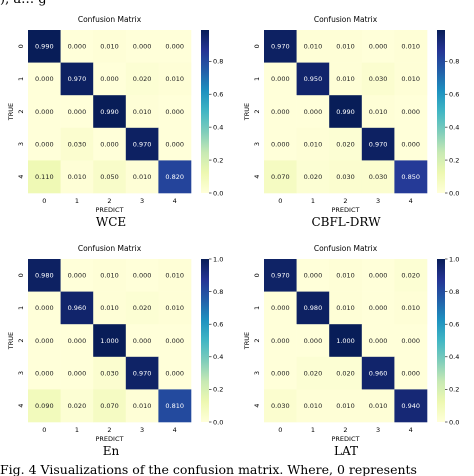 The width and height of the screenshot is (474, 476). I want to click on cell-value-label: 1.000, so click(109, 341).